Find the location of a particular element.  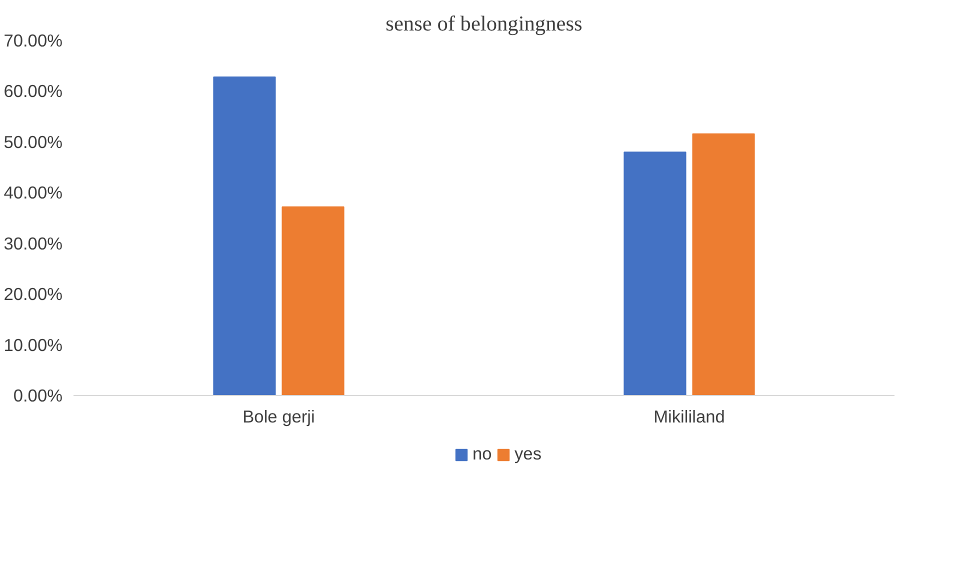

y-tick-label: 30.00% is located at coordinates (33, 243).